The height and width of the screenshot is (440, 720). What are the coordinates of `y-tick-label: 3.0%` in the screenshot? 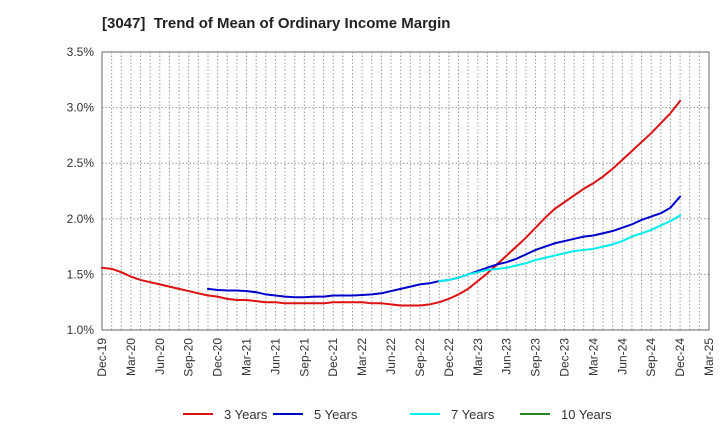 It's located at (81, 108).